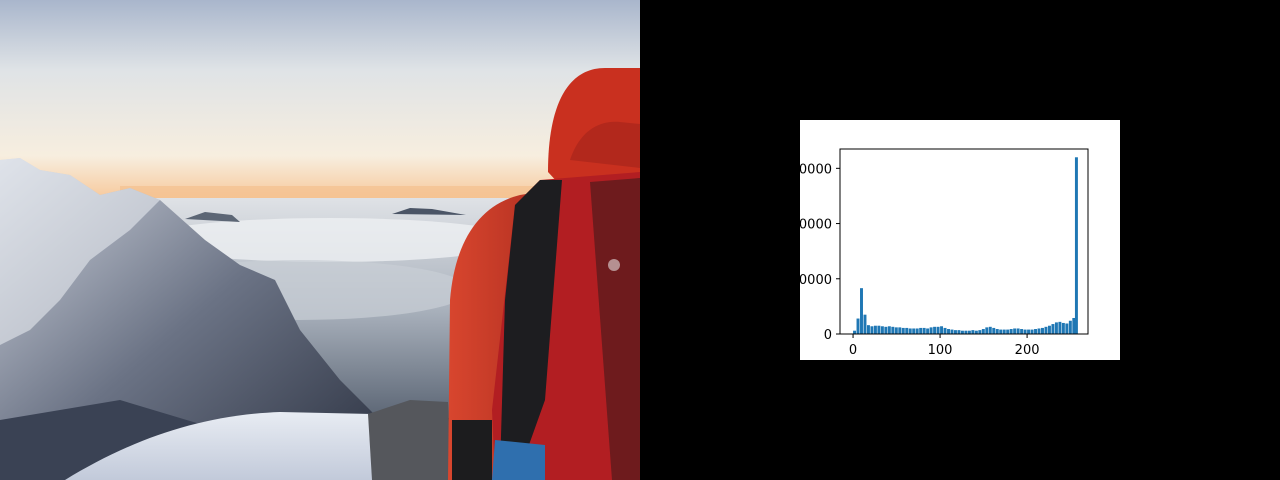  I want to click on histogram-figure: 0 100 200 0 0000 0000 0000, so click(960, 240).